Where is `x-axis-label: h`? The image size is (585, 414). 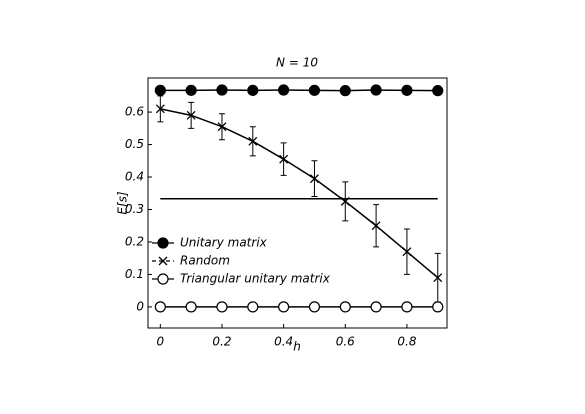 x-axis-label: h is located at coordinates (297, 347).